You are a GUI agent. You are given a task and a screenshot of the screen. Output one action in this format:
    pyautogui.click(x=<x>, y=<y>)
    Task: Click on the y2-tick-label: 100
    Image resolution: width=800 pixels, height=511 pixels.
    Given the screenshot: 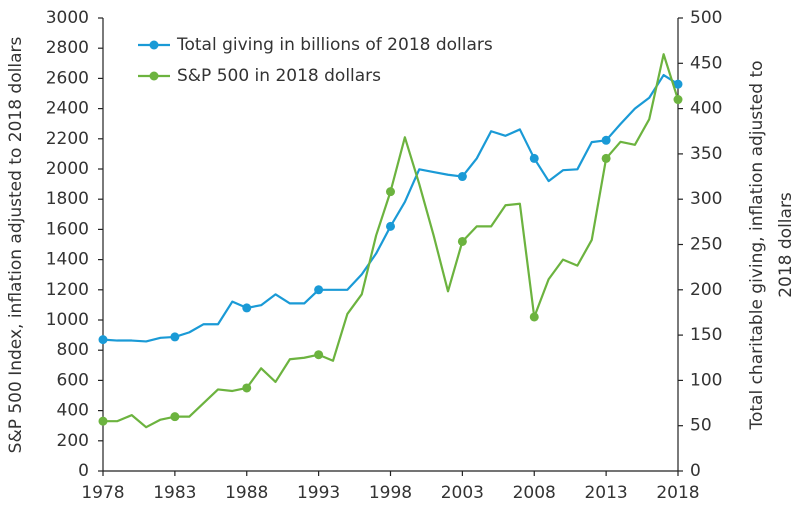 What is the action you would take?
    pyautogui.click(x=706, y=380)
    